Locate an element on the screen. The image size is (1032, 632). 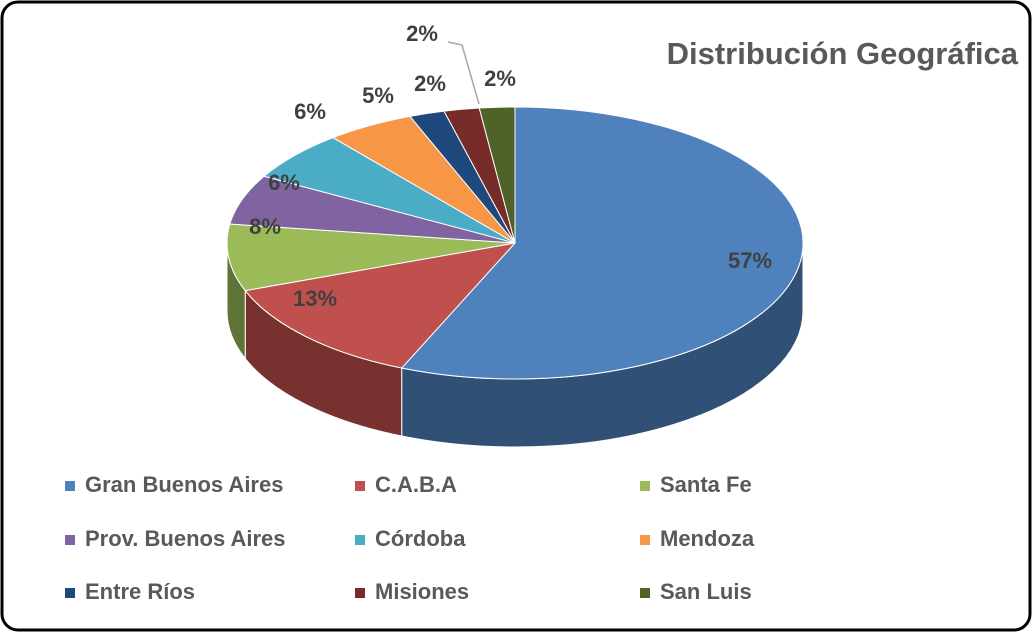
data-label: 5% is located at coordinates (378, 95).